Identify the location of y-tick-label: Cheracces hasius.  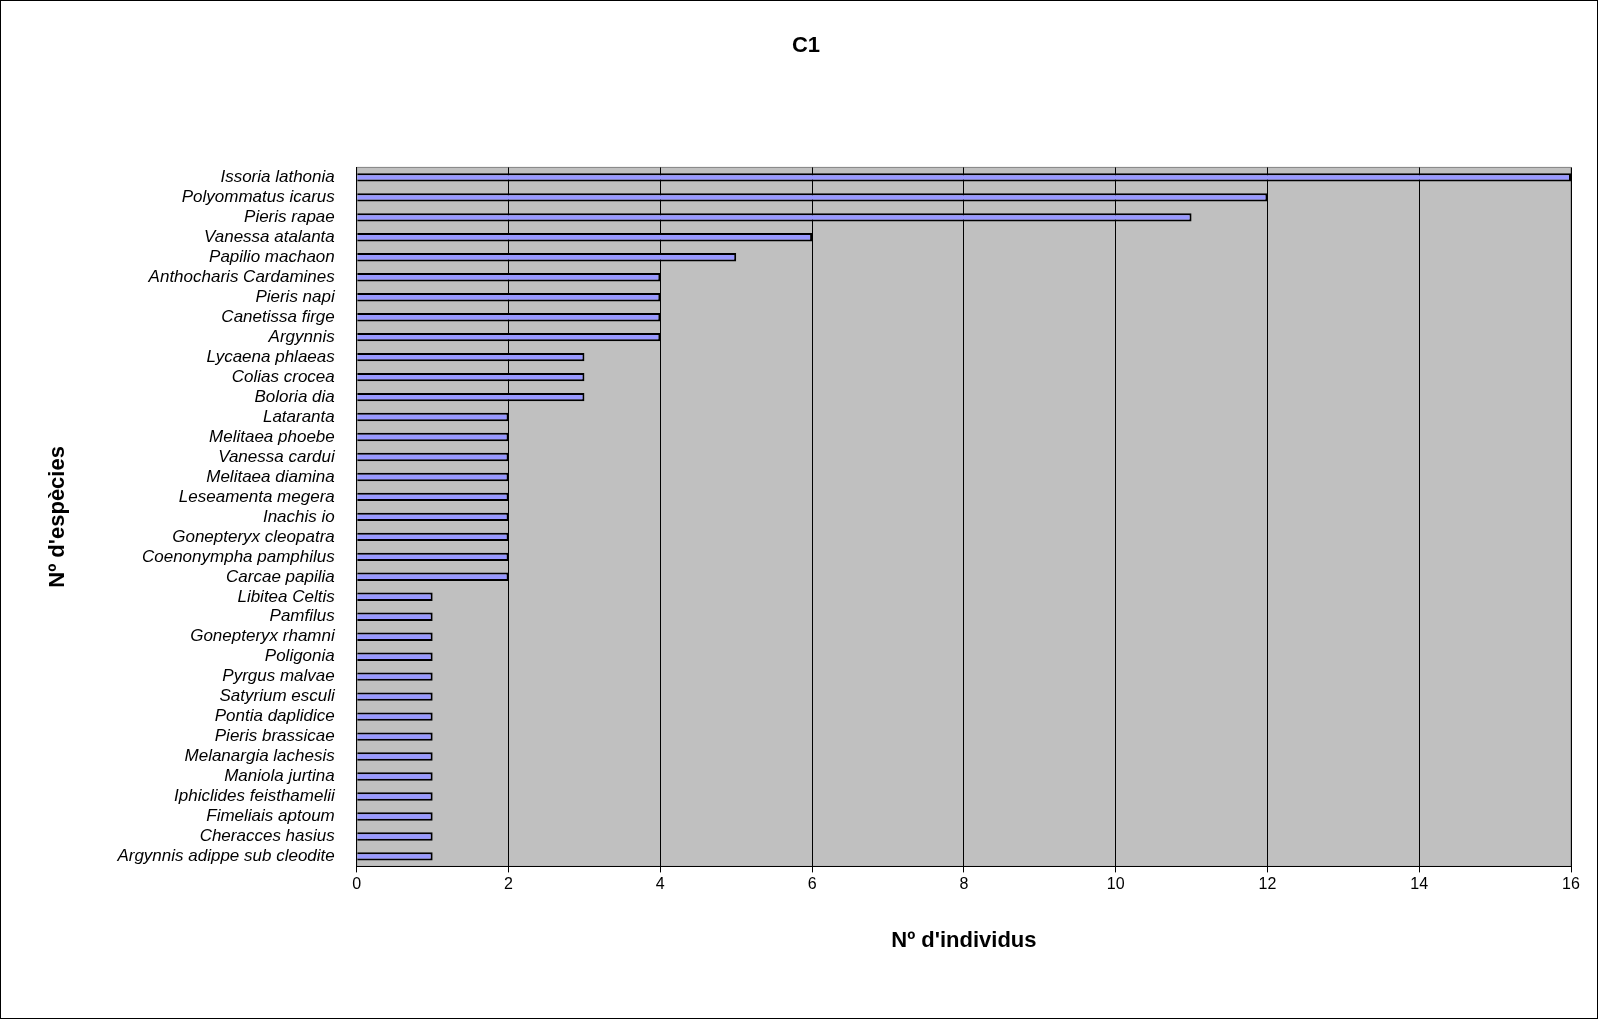
(267, 836).